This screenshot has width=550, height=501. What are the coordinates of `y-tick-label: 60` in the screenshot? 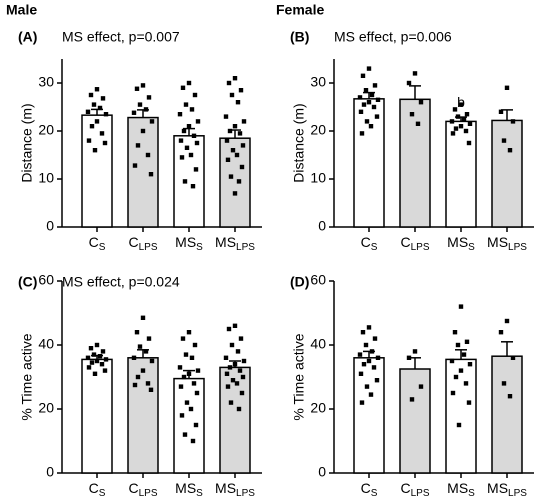 It's located at (318, 280).